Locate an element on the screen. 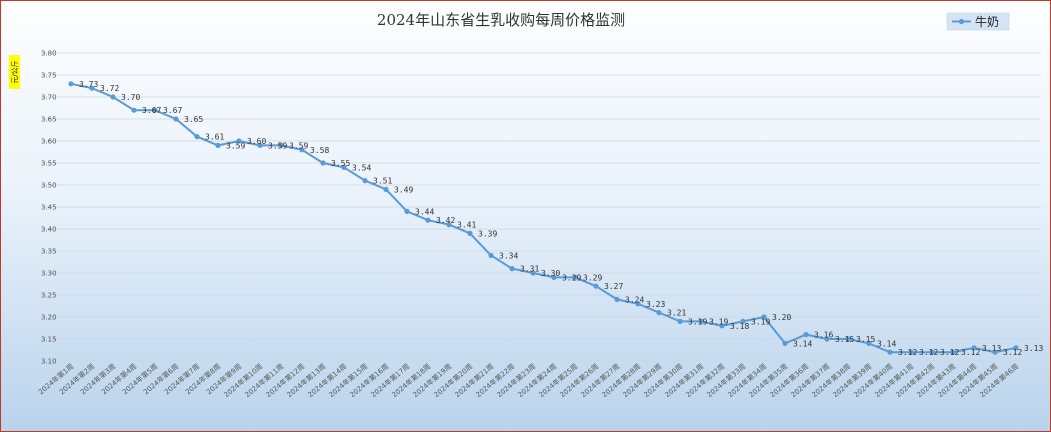 The image size is (1051, 432). data-label: 3.65 is located at coordinates (193, 119).